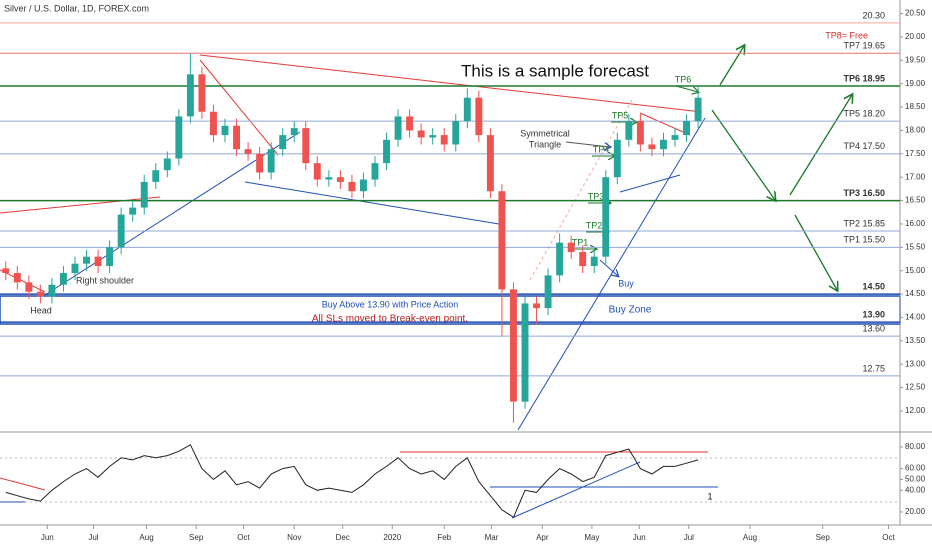  Describe the element at coordinates (915, 468) in the screenshot. I see `y-tick-label: 60.00` at that location.